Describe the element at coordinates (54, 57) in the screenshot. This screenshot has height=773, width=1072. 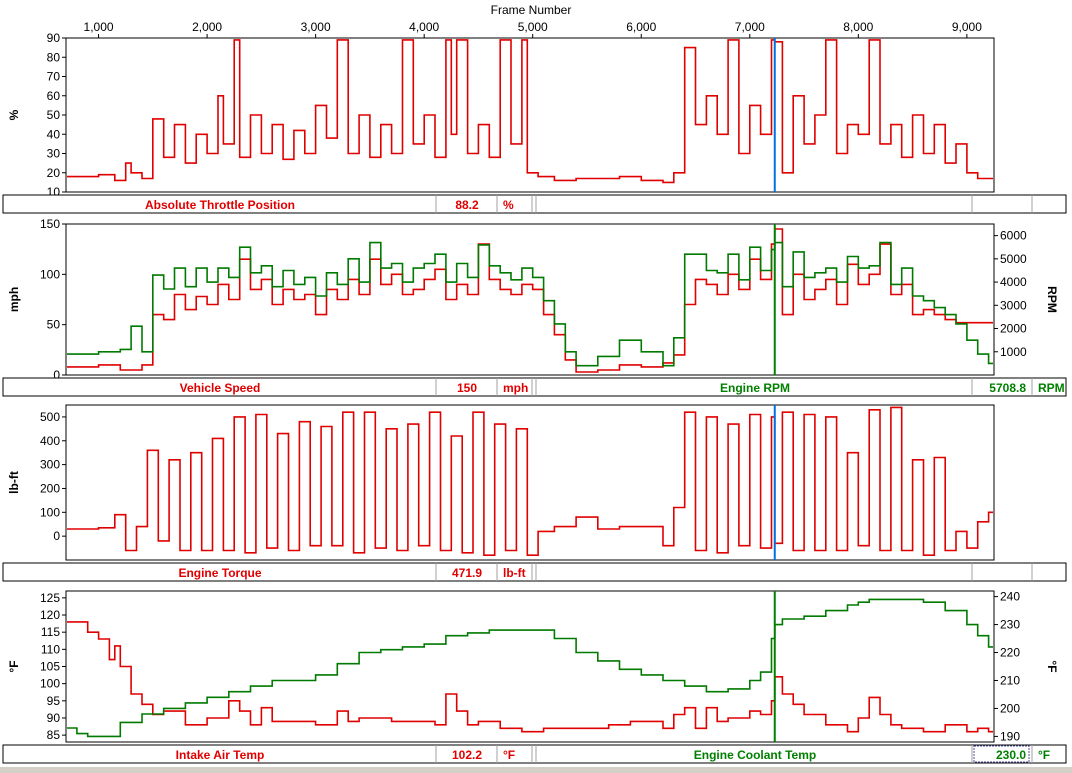
I see `y-tick-label: 80` at that location.